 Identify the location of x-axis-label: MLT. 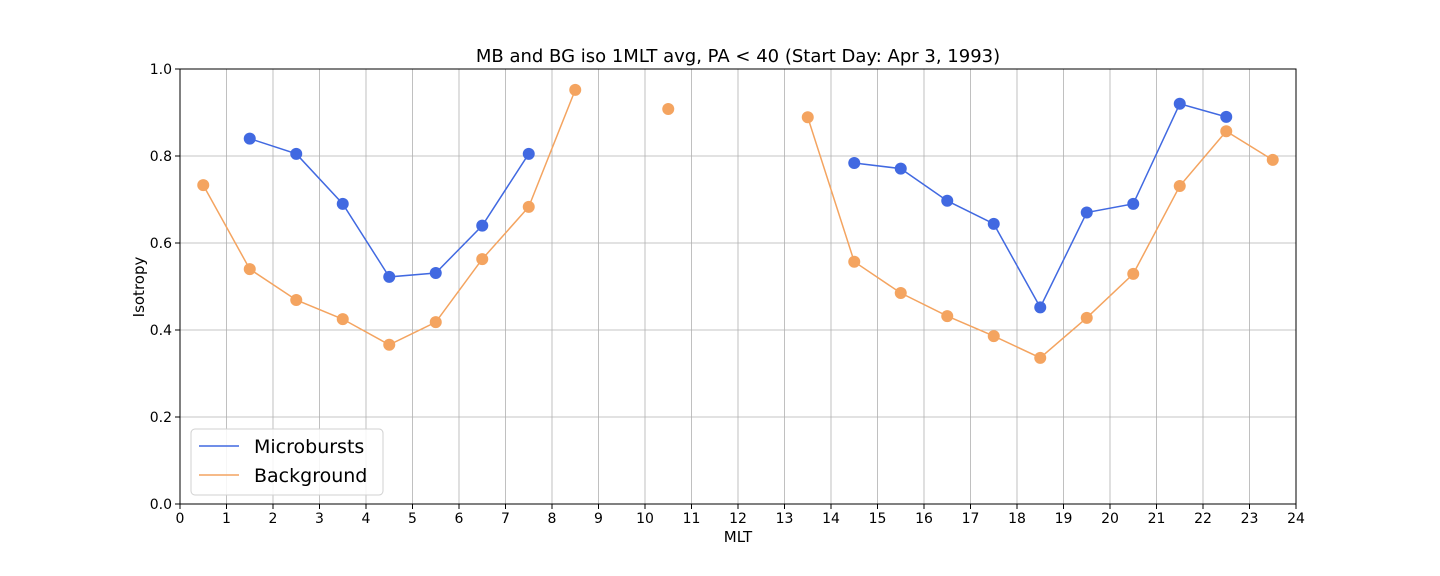
(738, 537).